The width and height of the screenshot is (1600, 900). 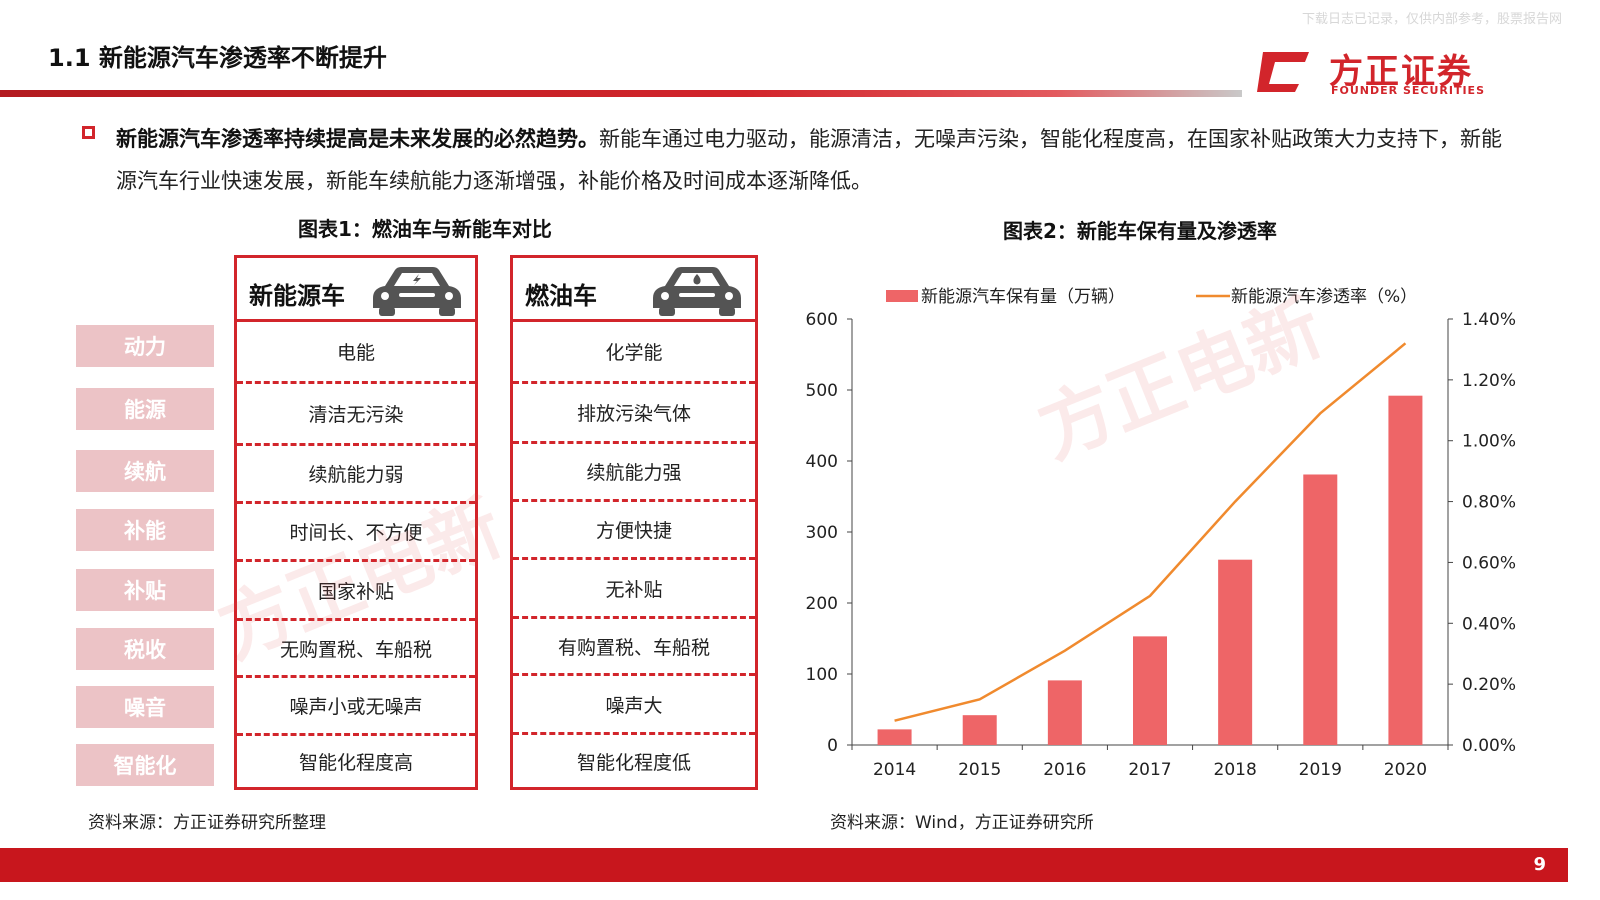 What do you see at coordinates (832, 746) in the screenshot?
I see `y-tick-label-left: 0` at bounding box center [832, 746].